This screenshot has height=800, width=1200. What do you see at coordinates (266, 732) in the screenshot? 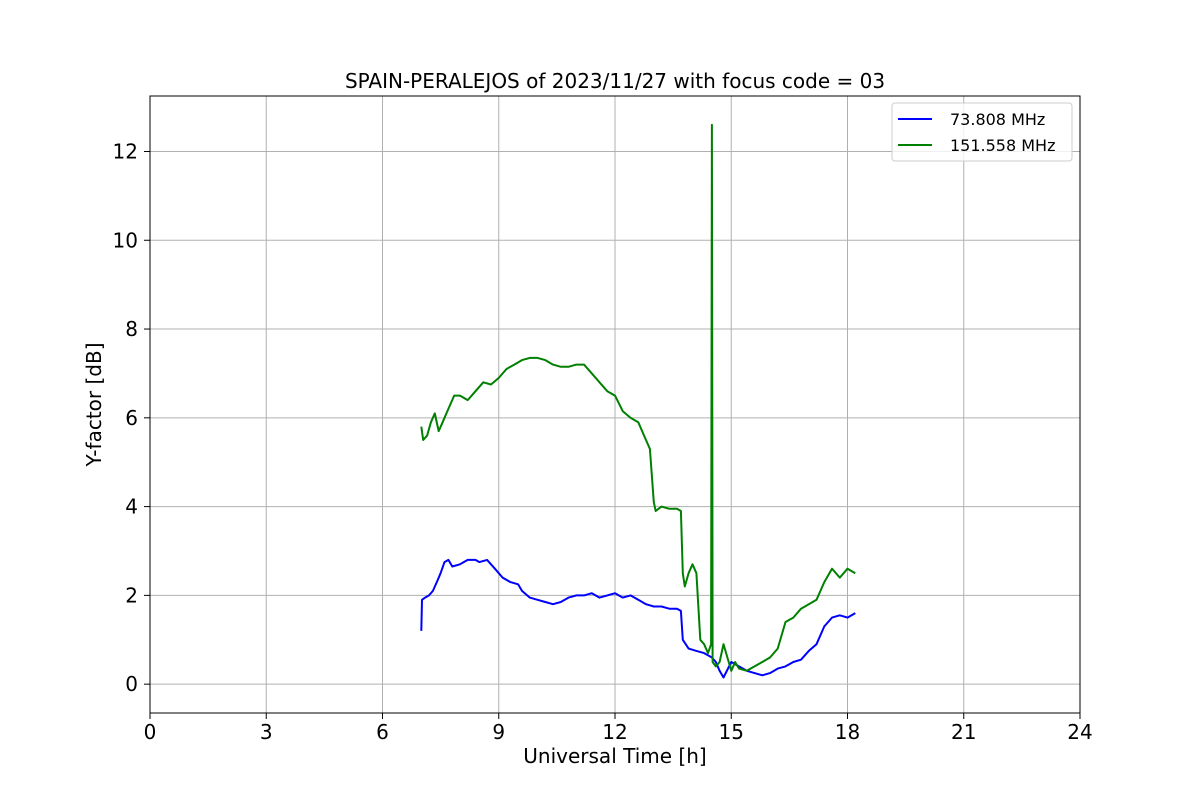
I see `x-tick-label: 3` at bounding box center [266, 732].